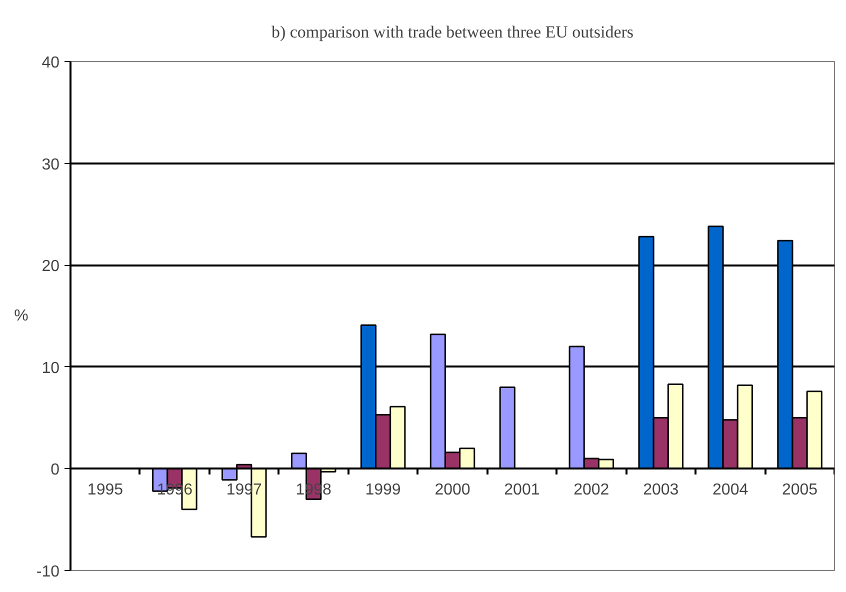 This screenshot has height=592, width=846. I want to click on x-tick-label: 1995, so click(105, 490).